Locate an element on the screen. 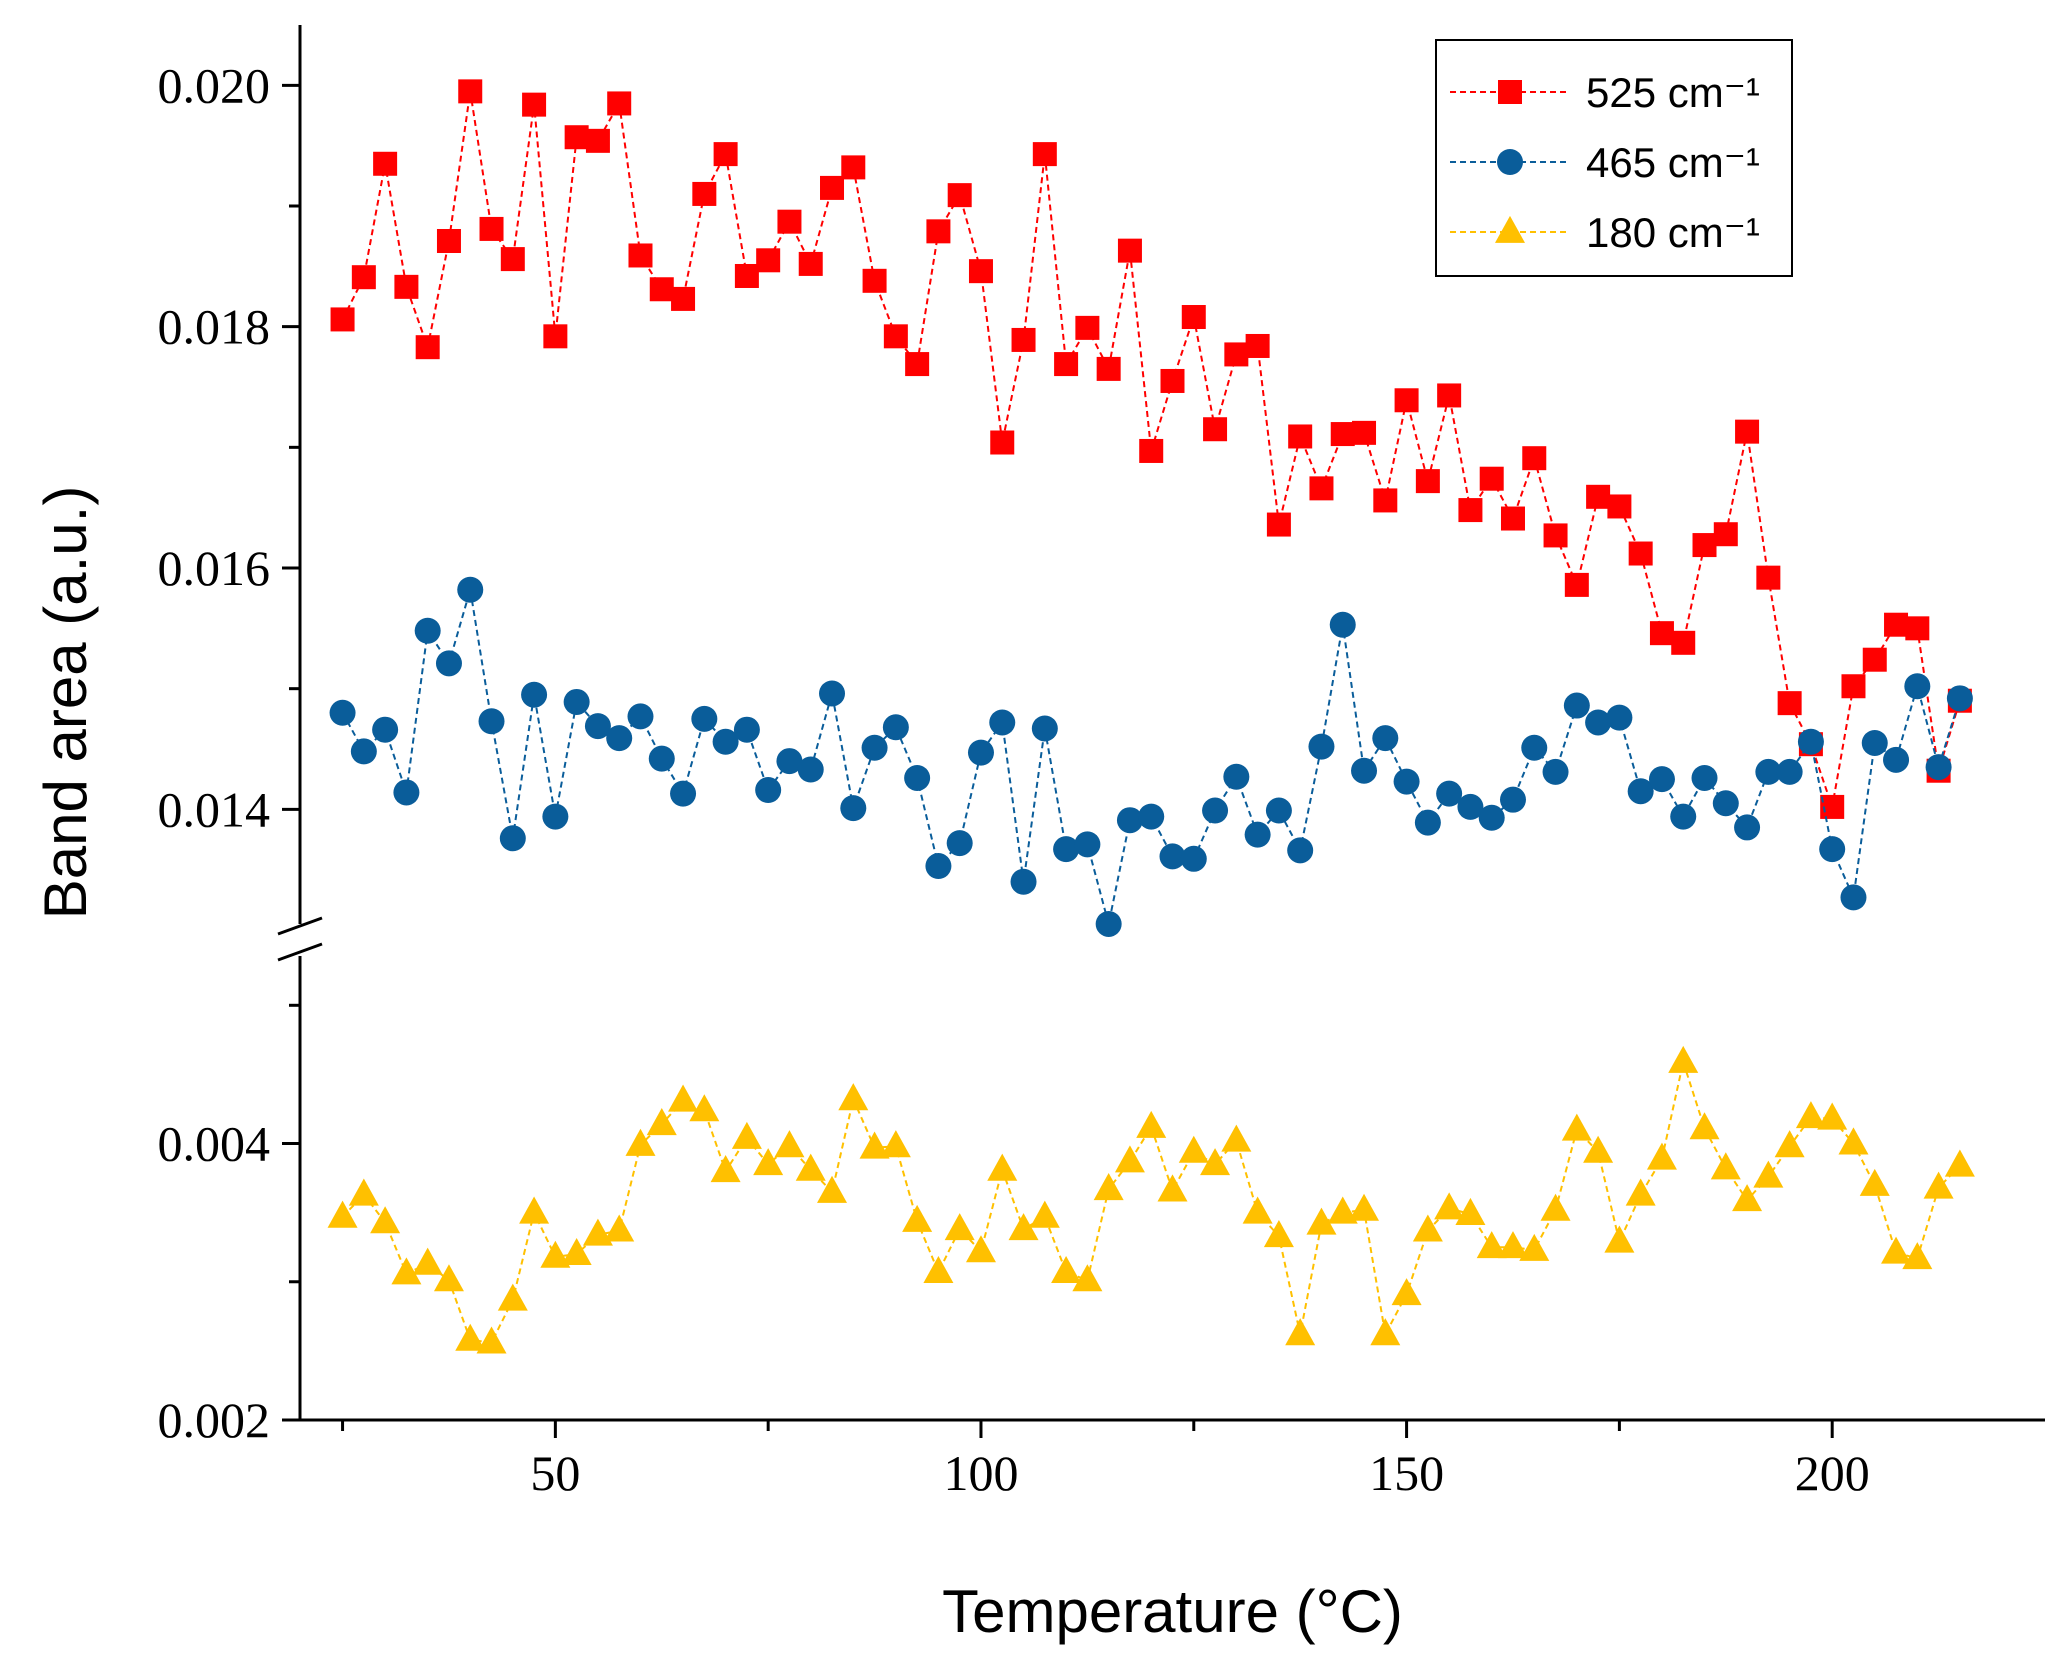 The width and height of the screenshot is (2060, 1672). legend-label: 525 cm⁻¹ is located at coordinates (1673, 92).